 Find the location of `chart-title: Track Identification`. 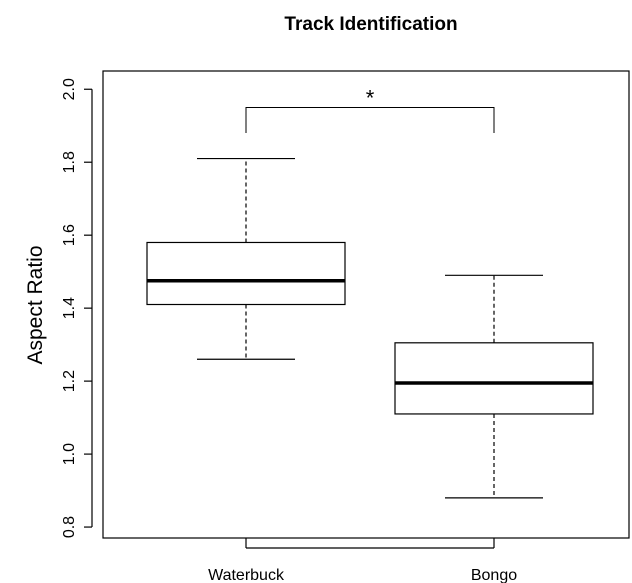

chart-title: Track Identification is located at coordinates (370, 24).